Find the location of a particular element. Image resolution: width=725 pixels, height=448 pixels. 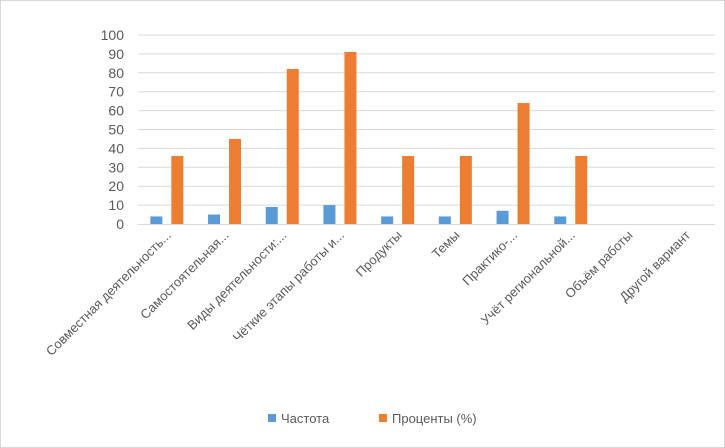

legend-label: Проценты (%) is located at coordinates (434, 418).